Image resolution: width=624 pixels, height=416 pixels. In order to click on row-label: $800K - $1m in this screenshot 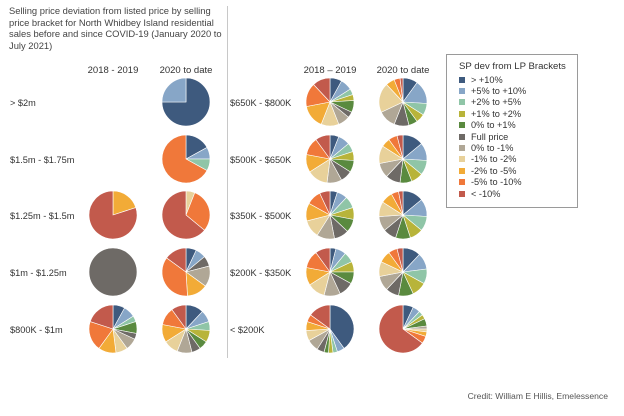, I will do `click(36, 330)`.